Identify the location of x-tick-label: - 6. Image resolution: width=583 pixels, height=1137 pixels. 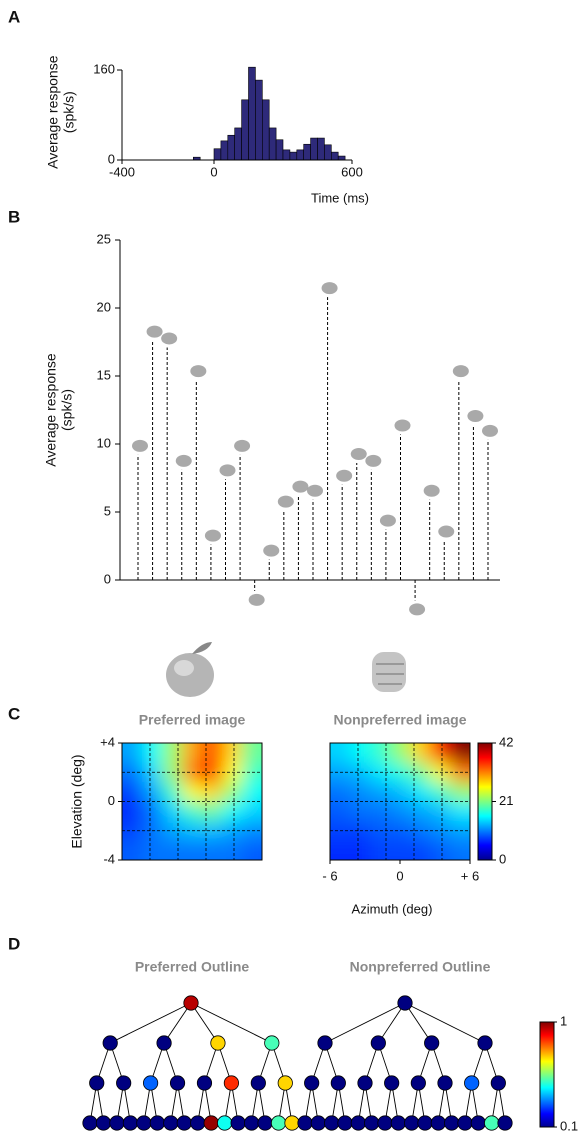
(329, 875).